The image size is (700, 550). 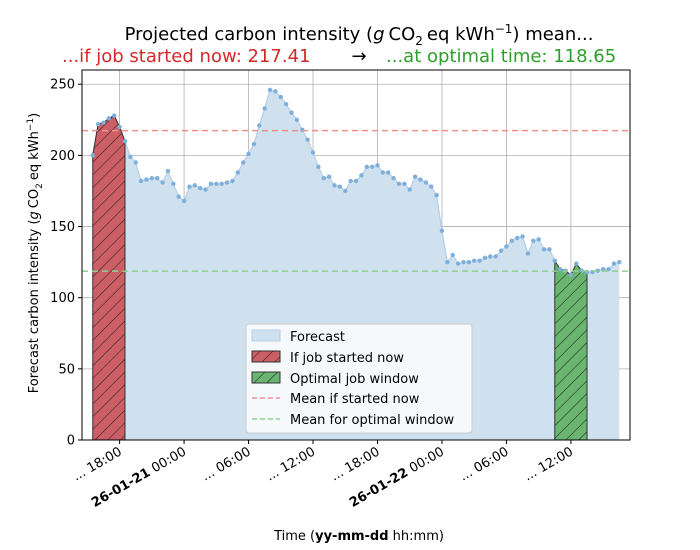 I want to click on now-window-hatch, so click(x=108, y=277).